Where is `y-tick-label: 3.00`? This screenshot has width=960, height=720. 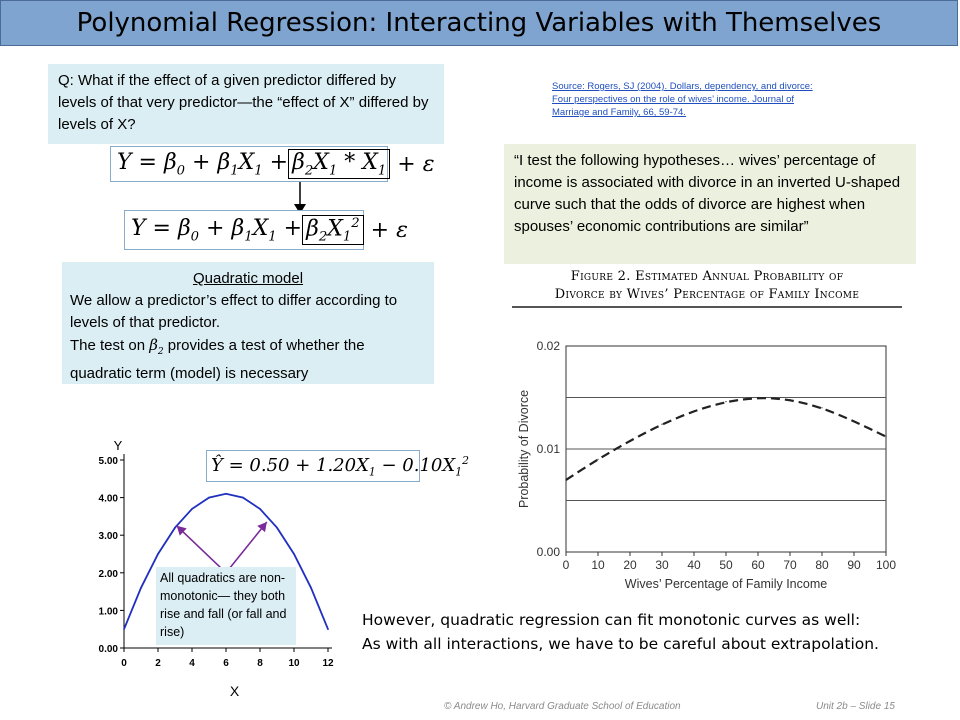 y-tick-label: 3.00 is located at coordinates (109, 536).